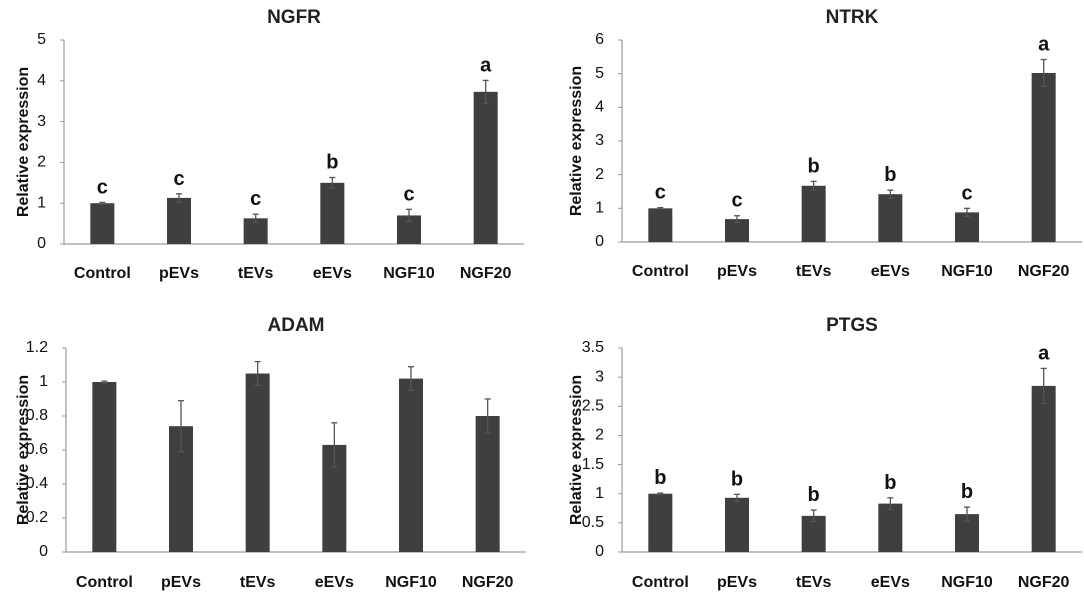 The height and width of the screenshot is (594, 1084). I want to click on y-tick-label: 2.5, so click(593, 406).